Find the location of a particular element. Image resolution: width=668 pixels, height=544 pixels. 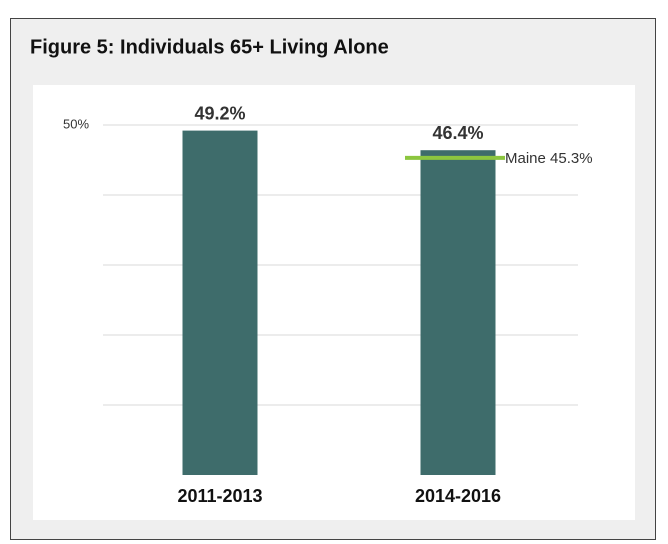

x-tick-label: 2014-2016 is located at coordinates (458, 496).